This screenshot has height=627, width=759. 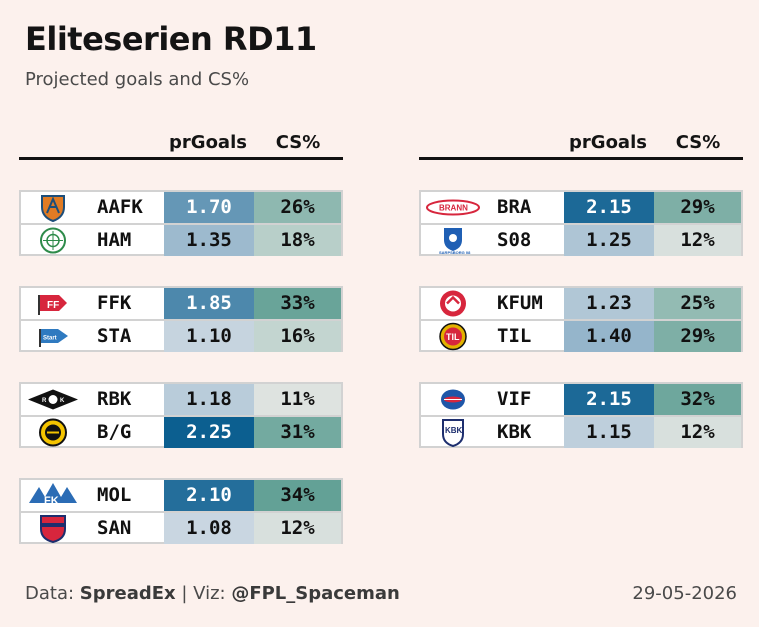 I want to click on table-row: B/G 2.25 31%, so click(x=181, y=431).